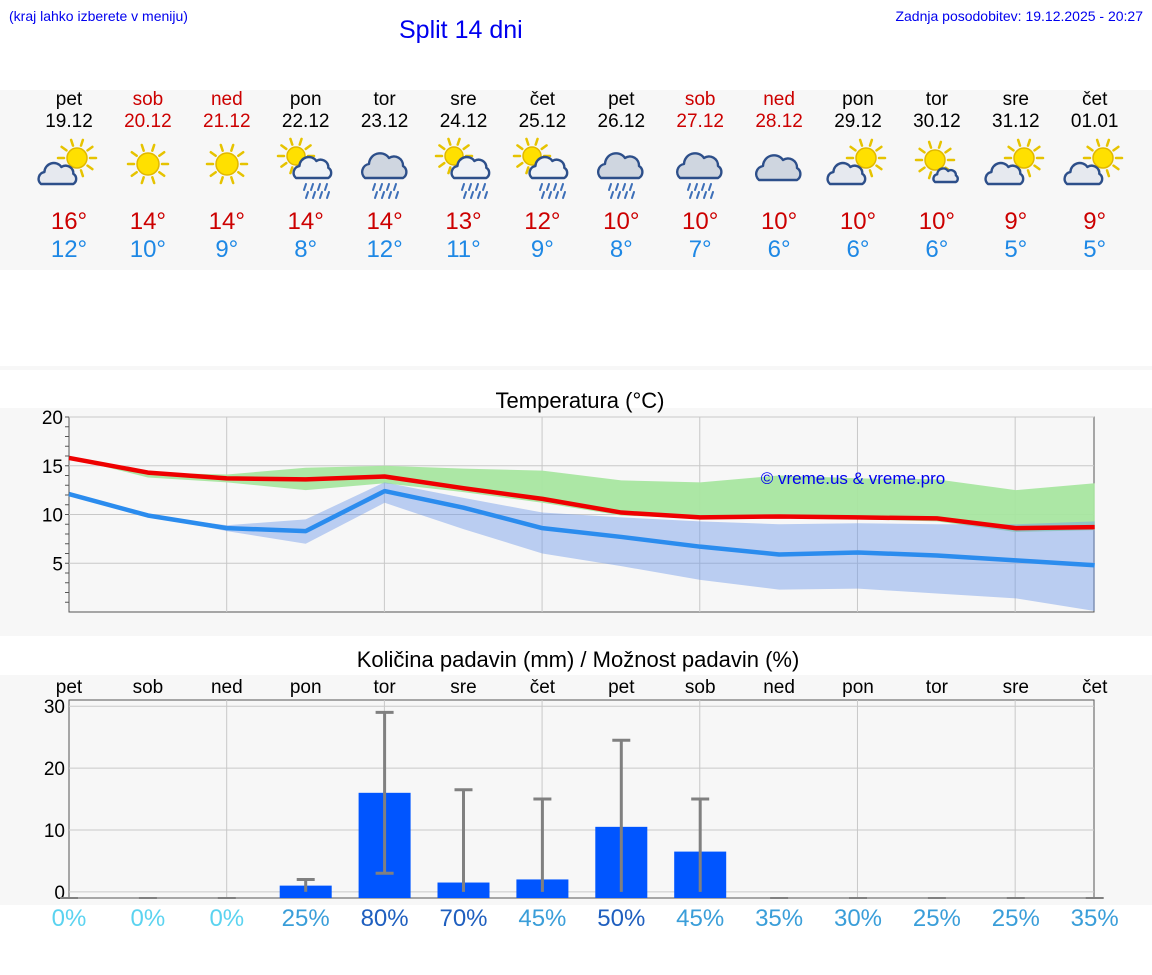  Describe the element at coordinates (700, 249) in the screenshot. I see `temp-min: 7°` at that location.